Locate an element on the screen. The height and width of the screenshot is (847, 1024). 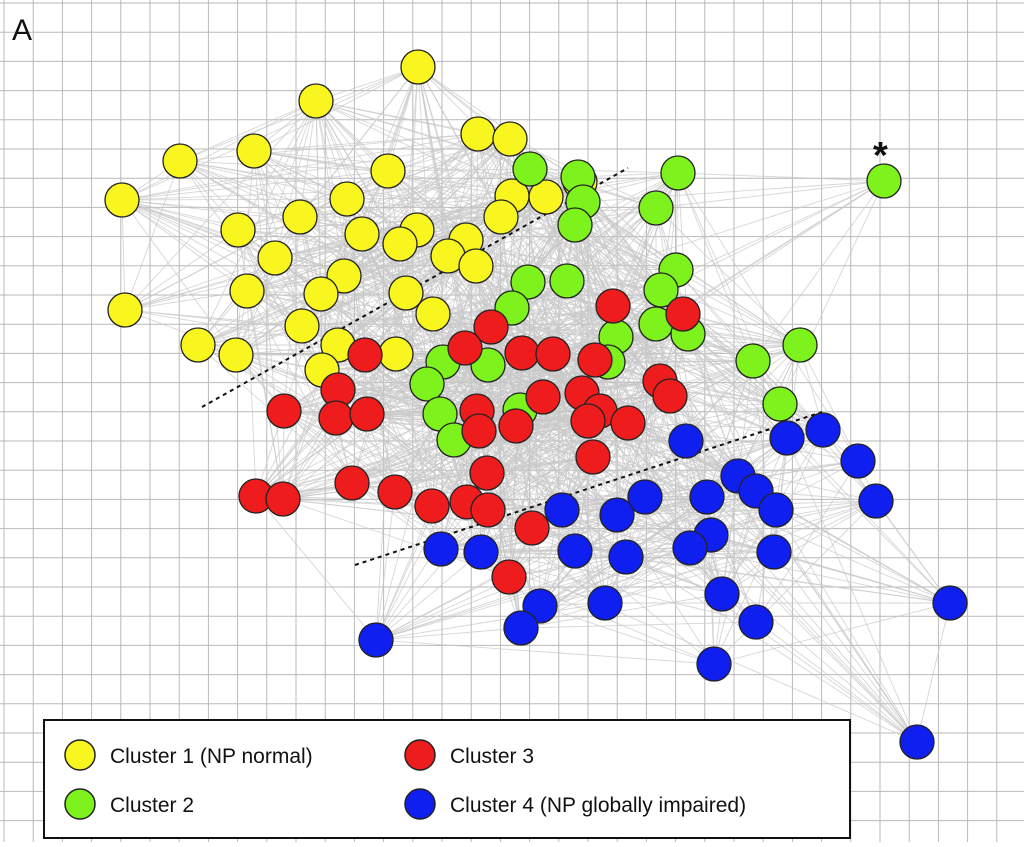
legend-box is located at coordinates (447, 779).